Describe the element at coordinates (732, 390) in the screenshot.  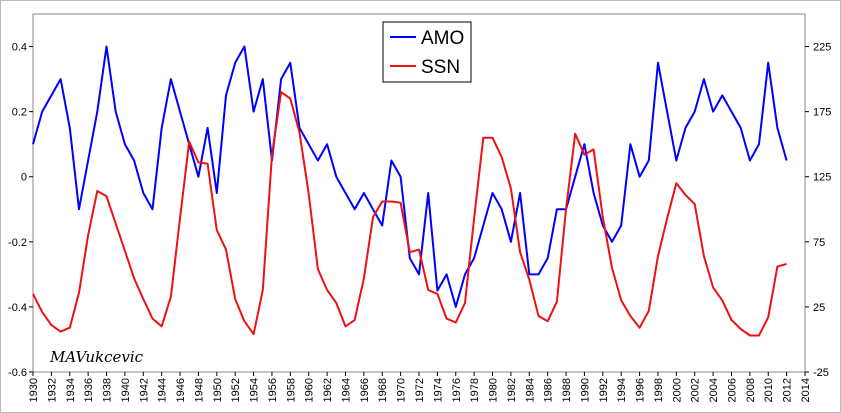
I see `x-tick-label: 2006` at that location.